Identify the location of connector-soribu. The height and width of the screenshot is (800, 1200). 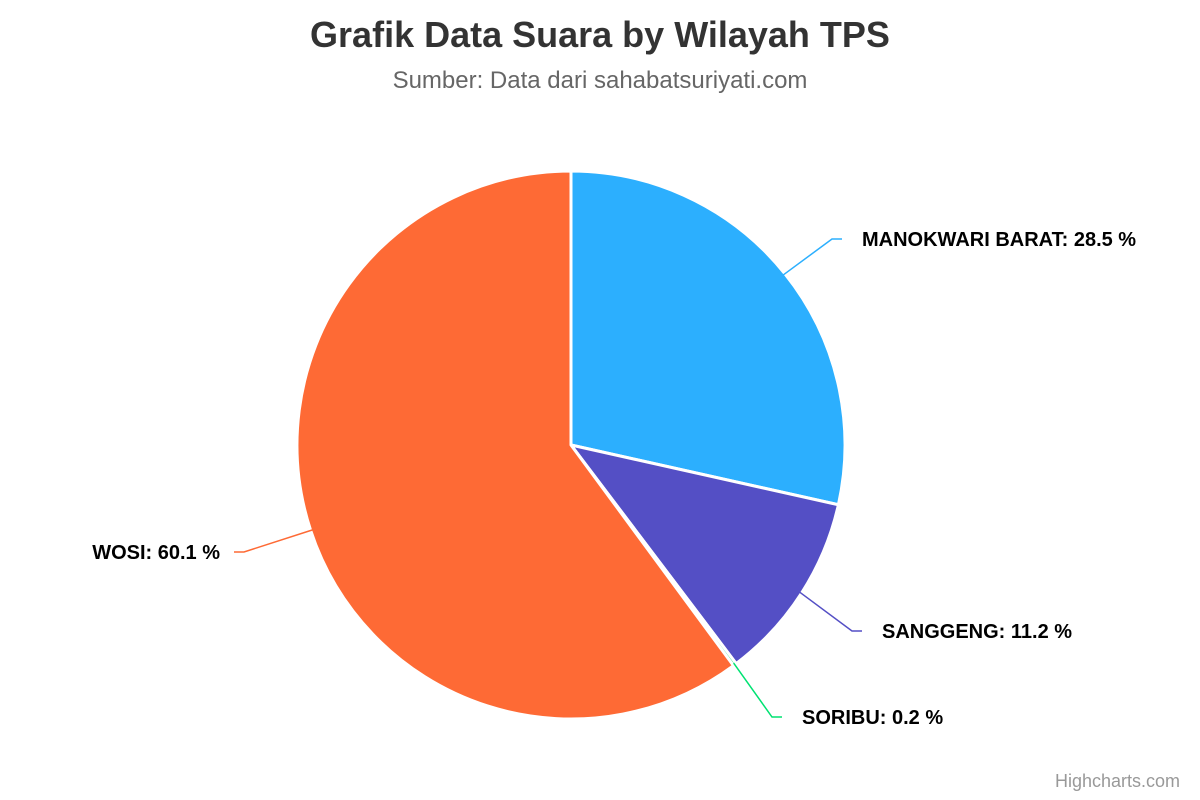
(757, 690).